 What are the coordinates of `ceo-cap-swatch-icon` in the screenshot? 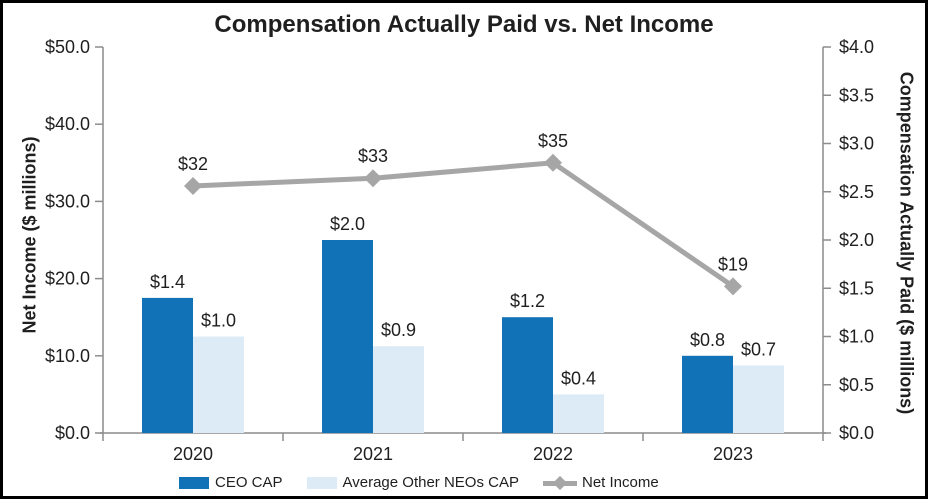 It's located at (194, 482).